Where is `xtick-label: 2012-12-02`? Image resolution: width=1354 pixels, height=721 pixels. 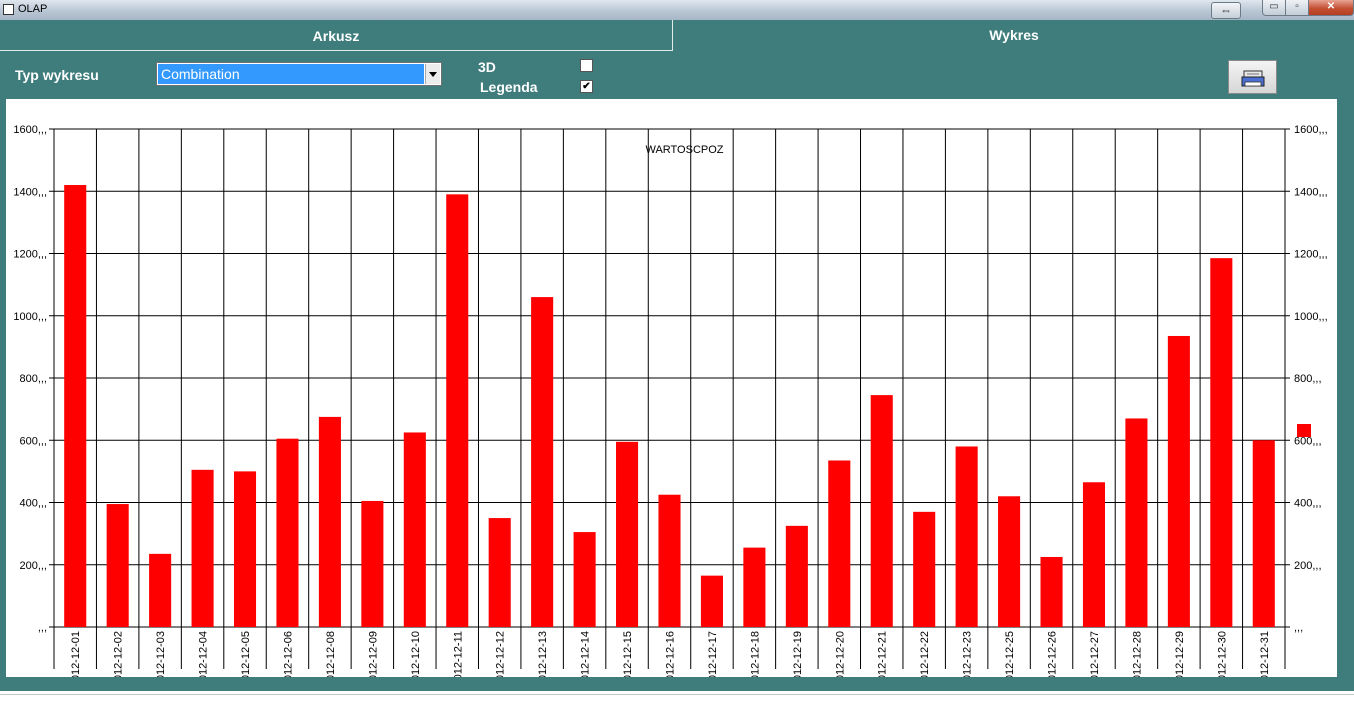
xtick-label: 2012-12-02 is located at coordinates (119, 654).